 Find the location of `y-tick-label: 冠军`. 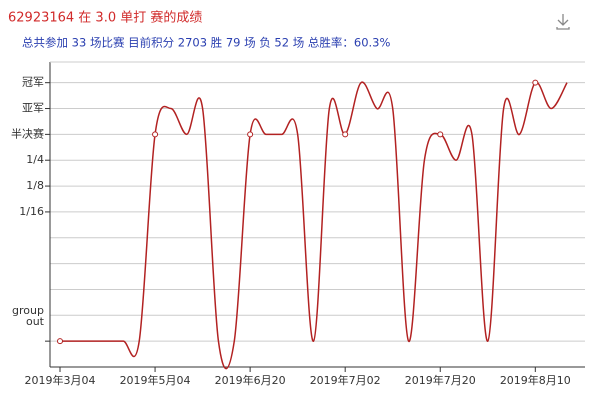

y-tick-label: 冠军 is located at coordinates (33, 82).